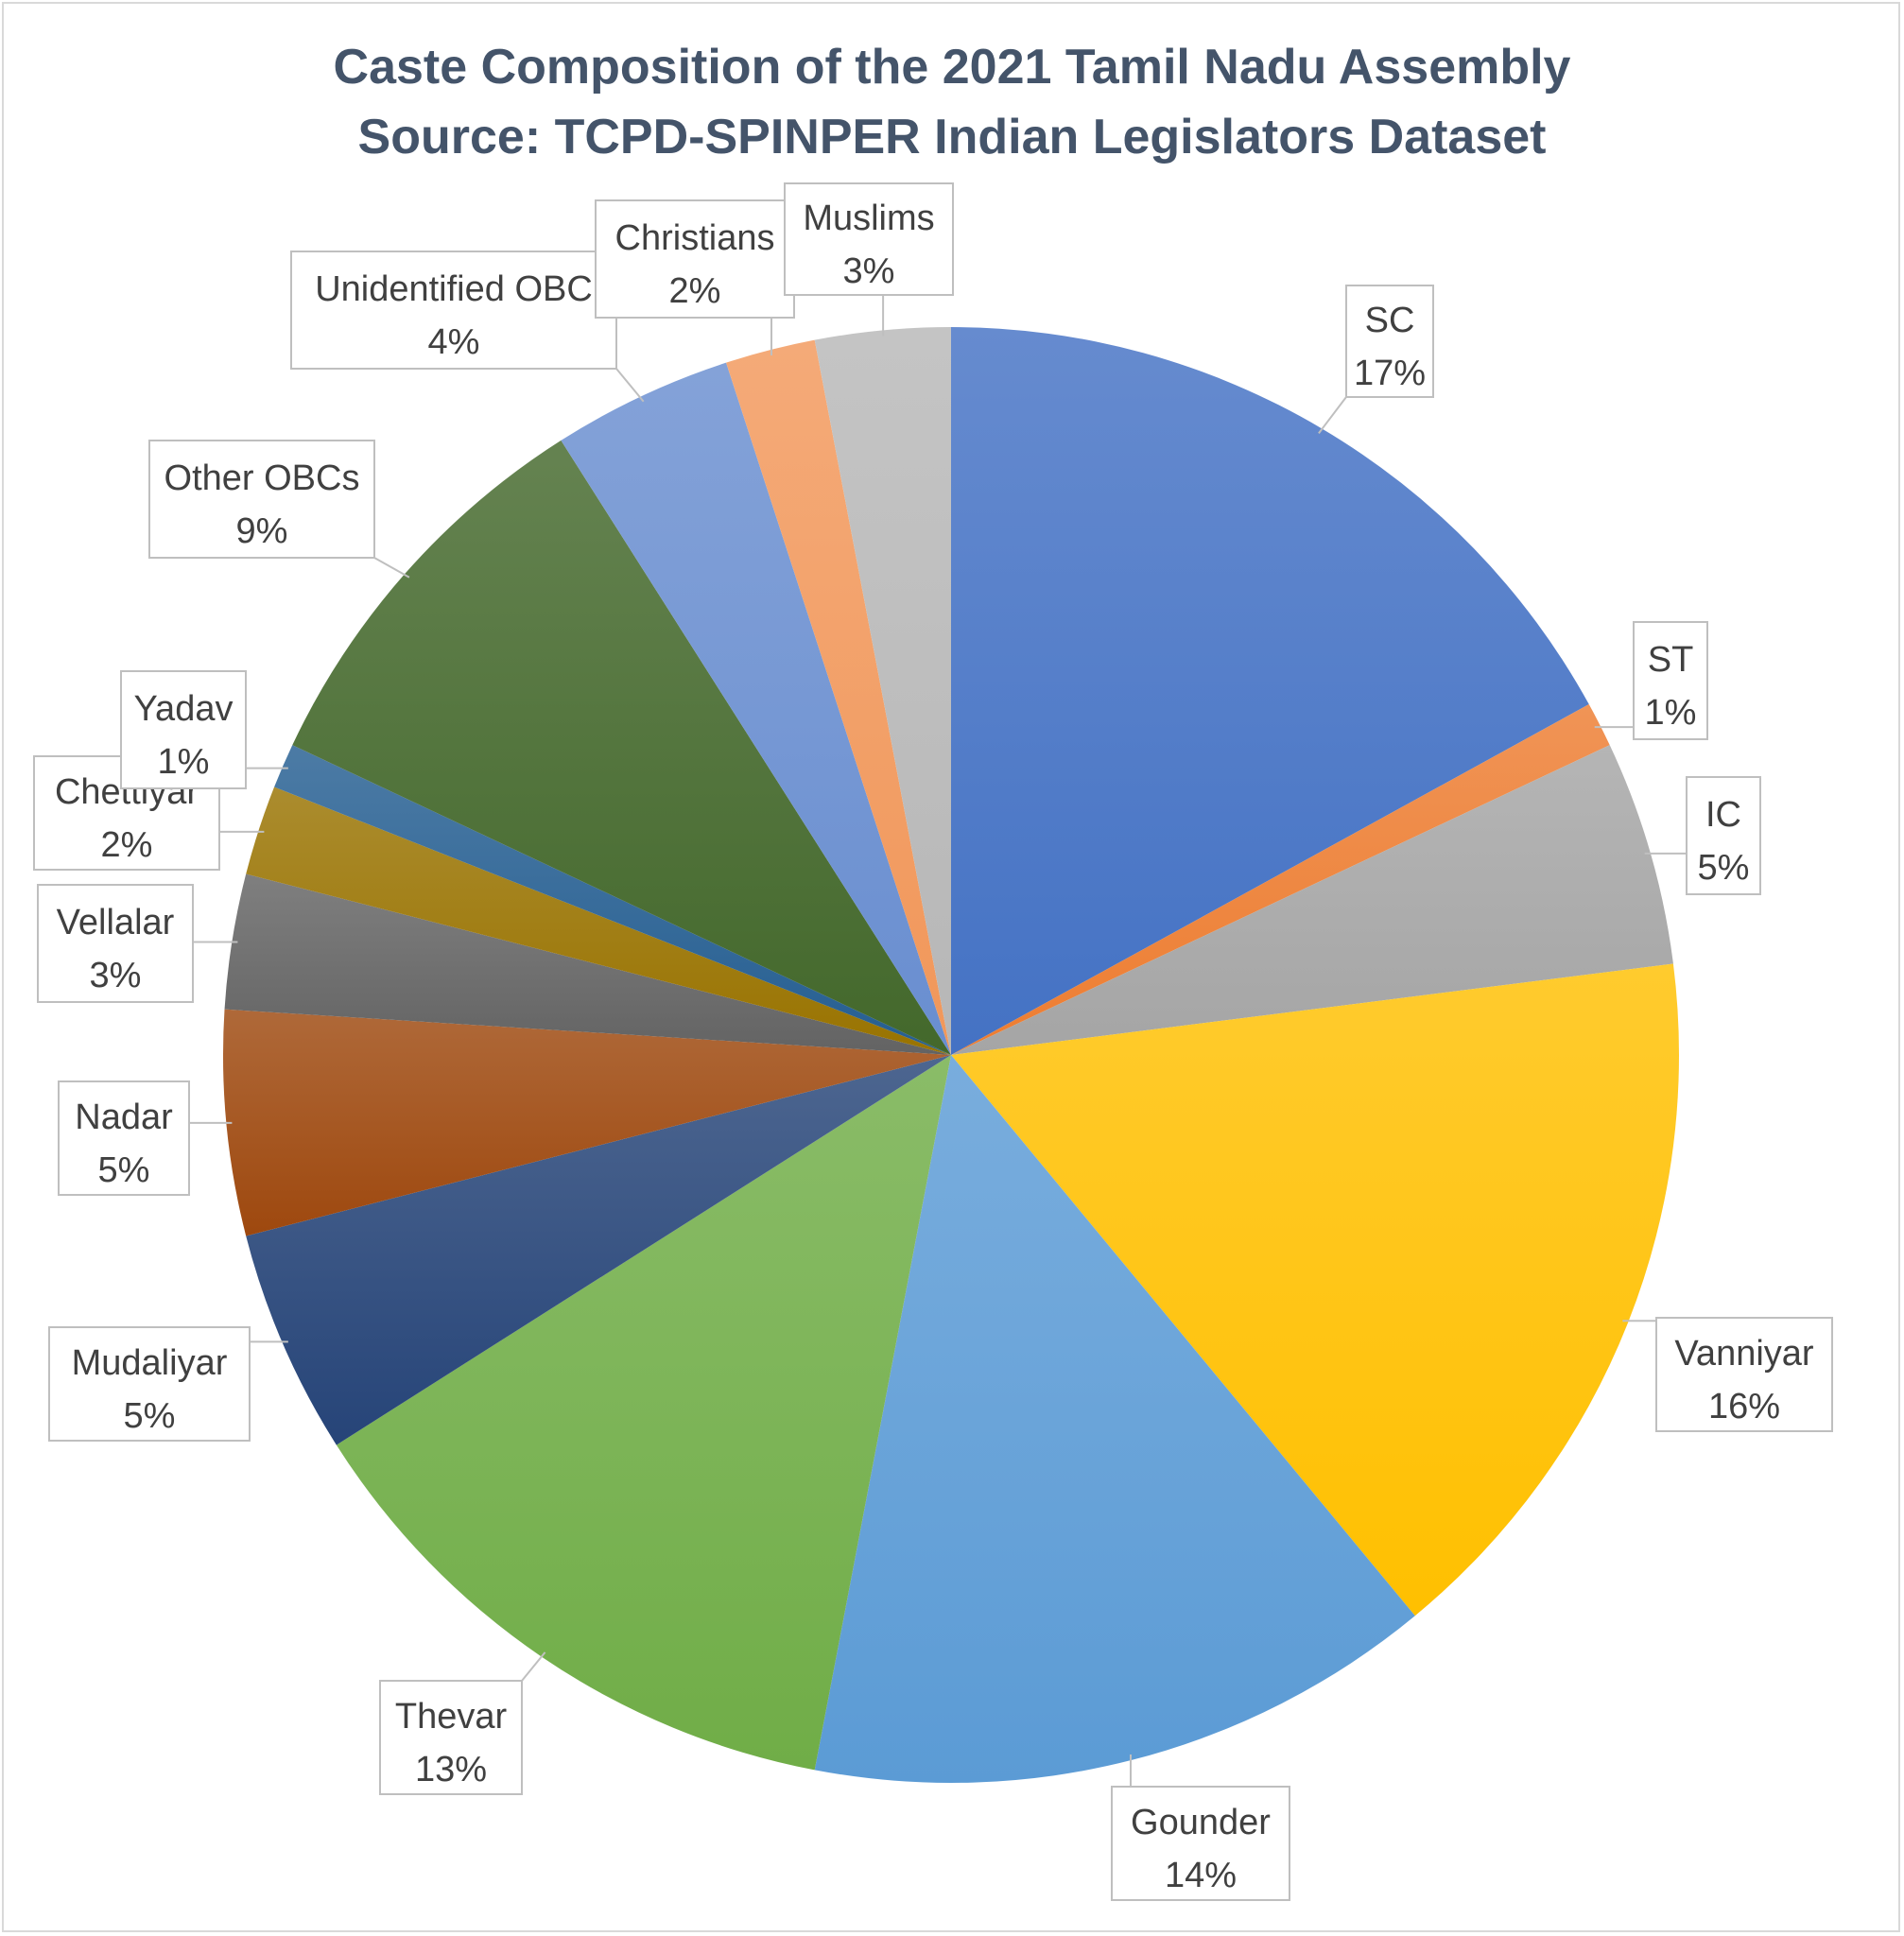  Describe the element at coordinates (451, 1717) in the screenshot. I see `slice-name-label: Thevar` at that location.